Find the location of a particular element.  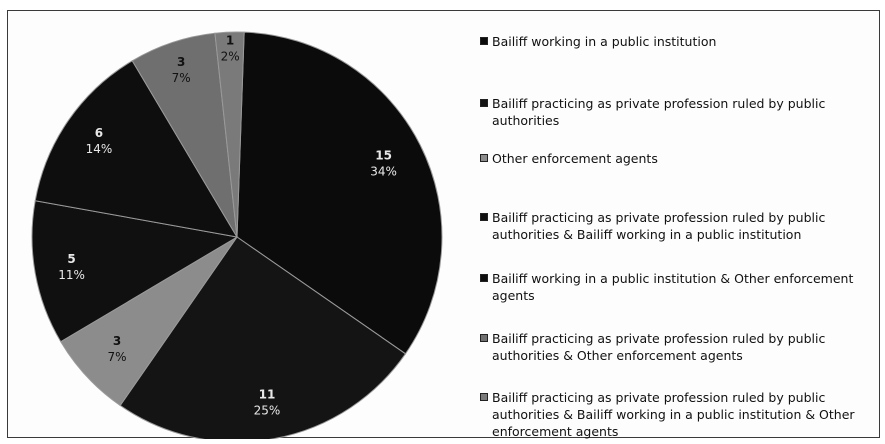

slice-value-label: 5 is located at coordinates (71, 259).